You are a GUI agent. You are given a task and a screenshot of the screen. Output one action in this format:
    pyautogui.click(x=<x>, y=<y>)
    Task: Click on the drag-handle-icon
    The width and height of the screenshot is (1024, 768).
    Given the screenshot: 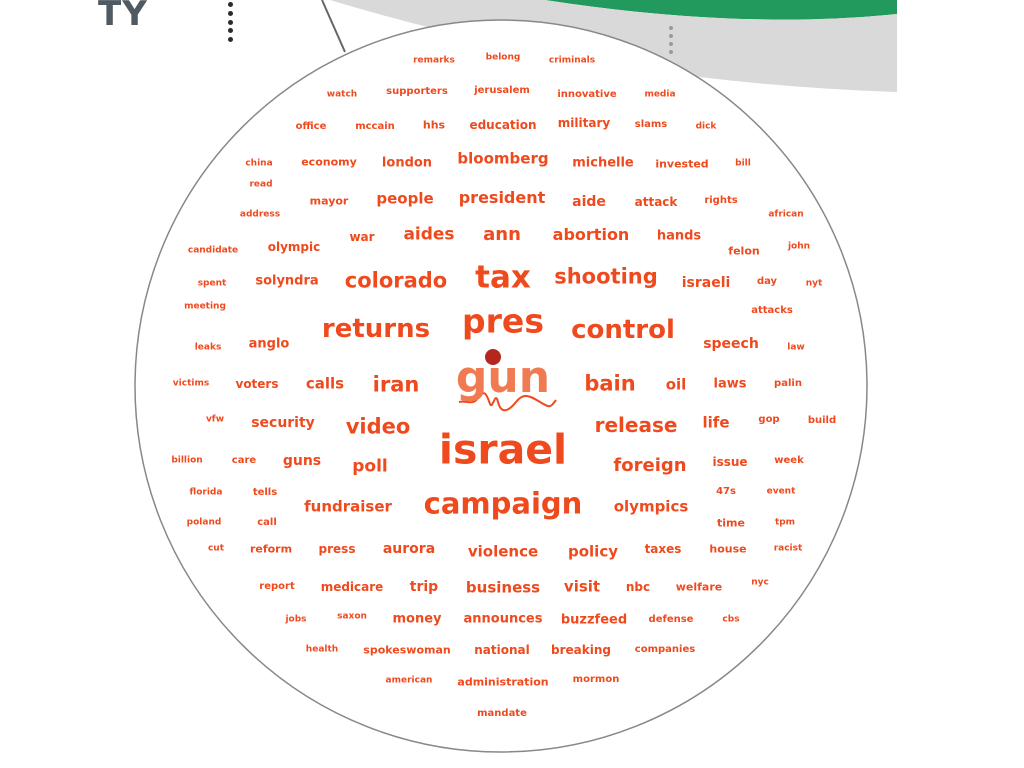 What is the action you would take?
    pyautogui.click(x=671, y=40)
    